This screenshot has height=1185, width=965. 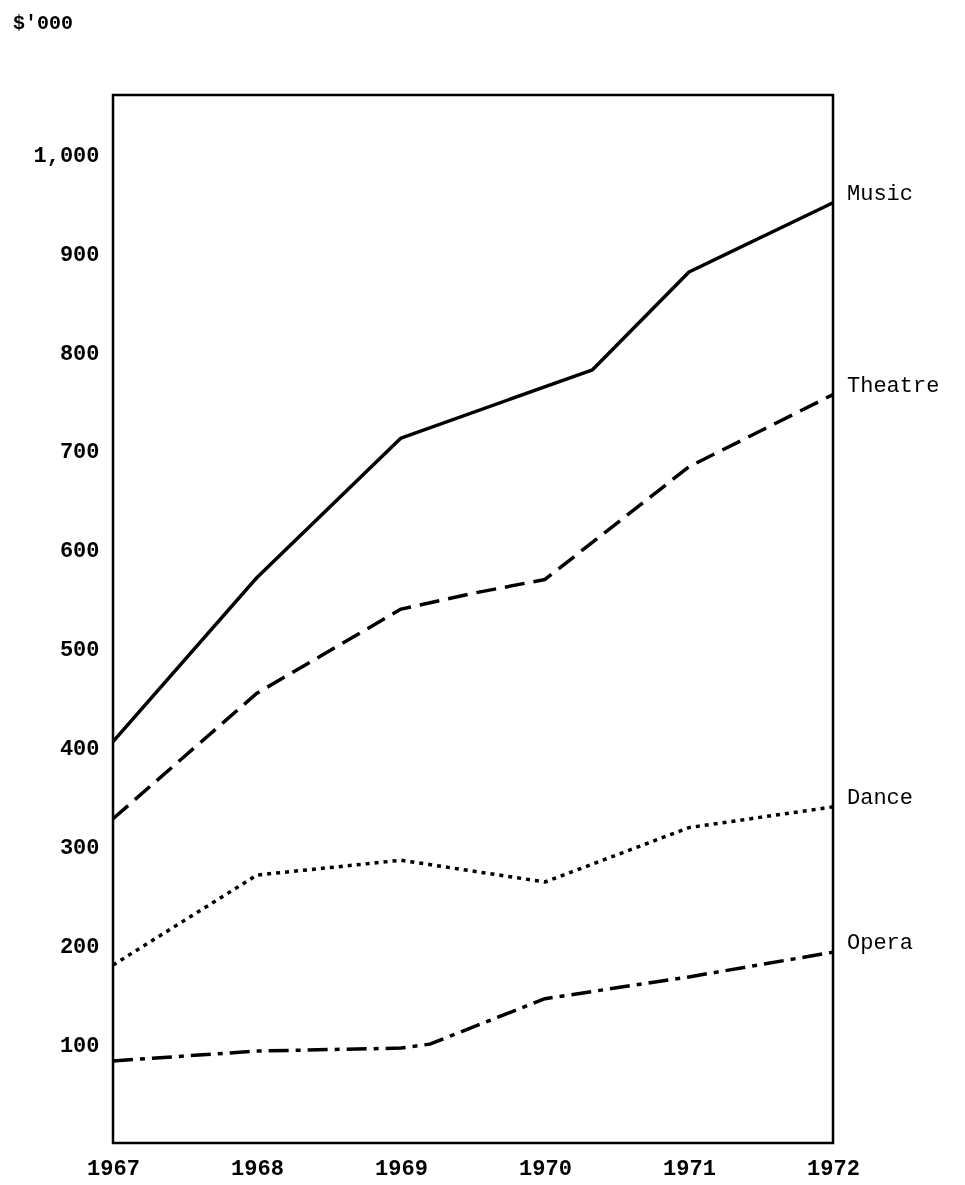 I want to click on y-tick-label: 100, so click(x=79, y=1046).